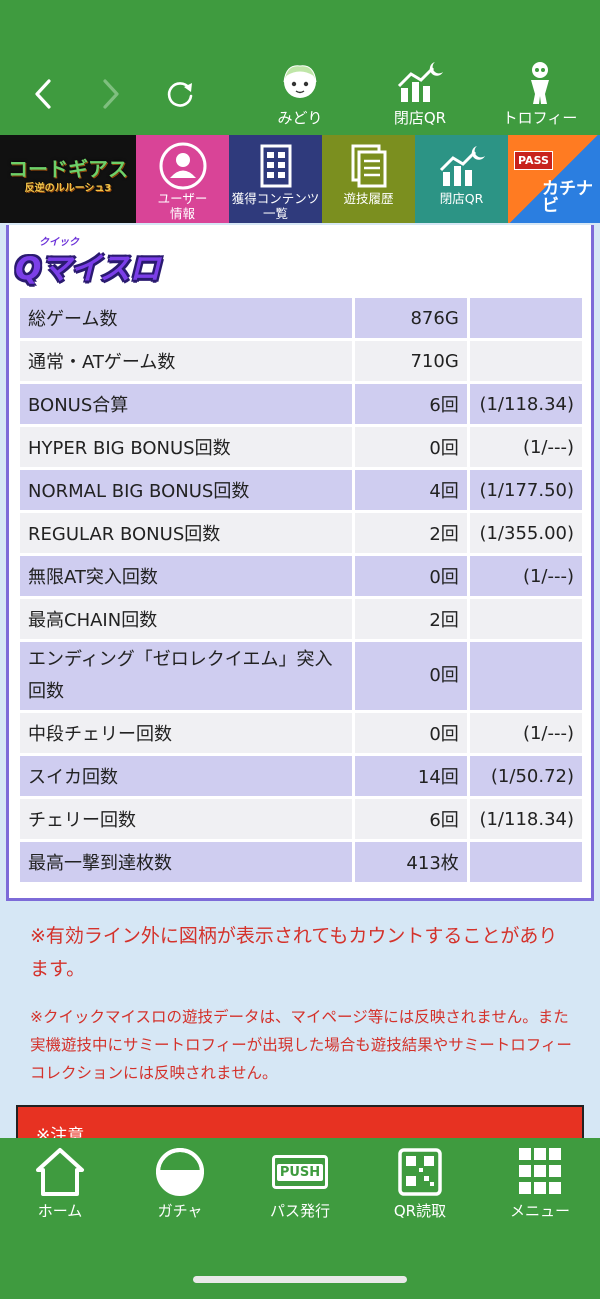 The height and width of the screenshot is (1299, 600). I want to click on home-indicator, so click(300, 1279).